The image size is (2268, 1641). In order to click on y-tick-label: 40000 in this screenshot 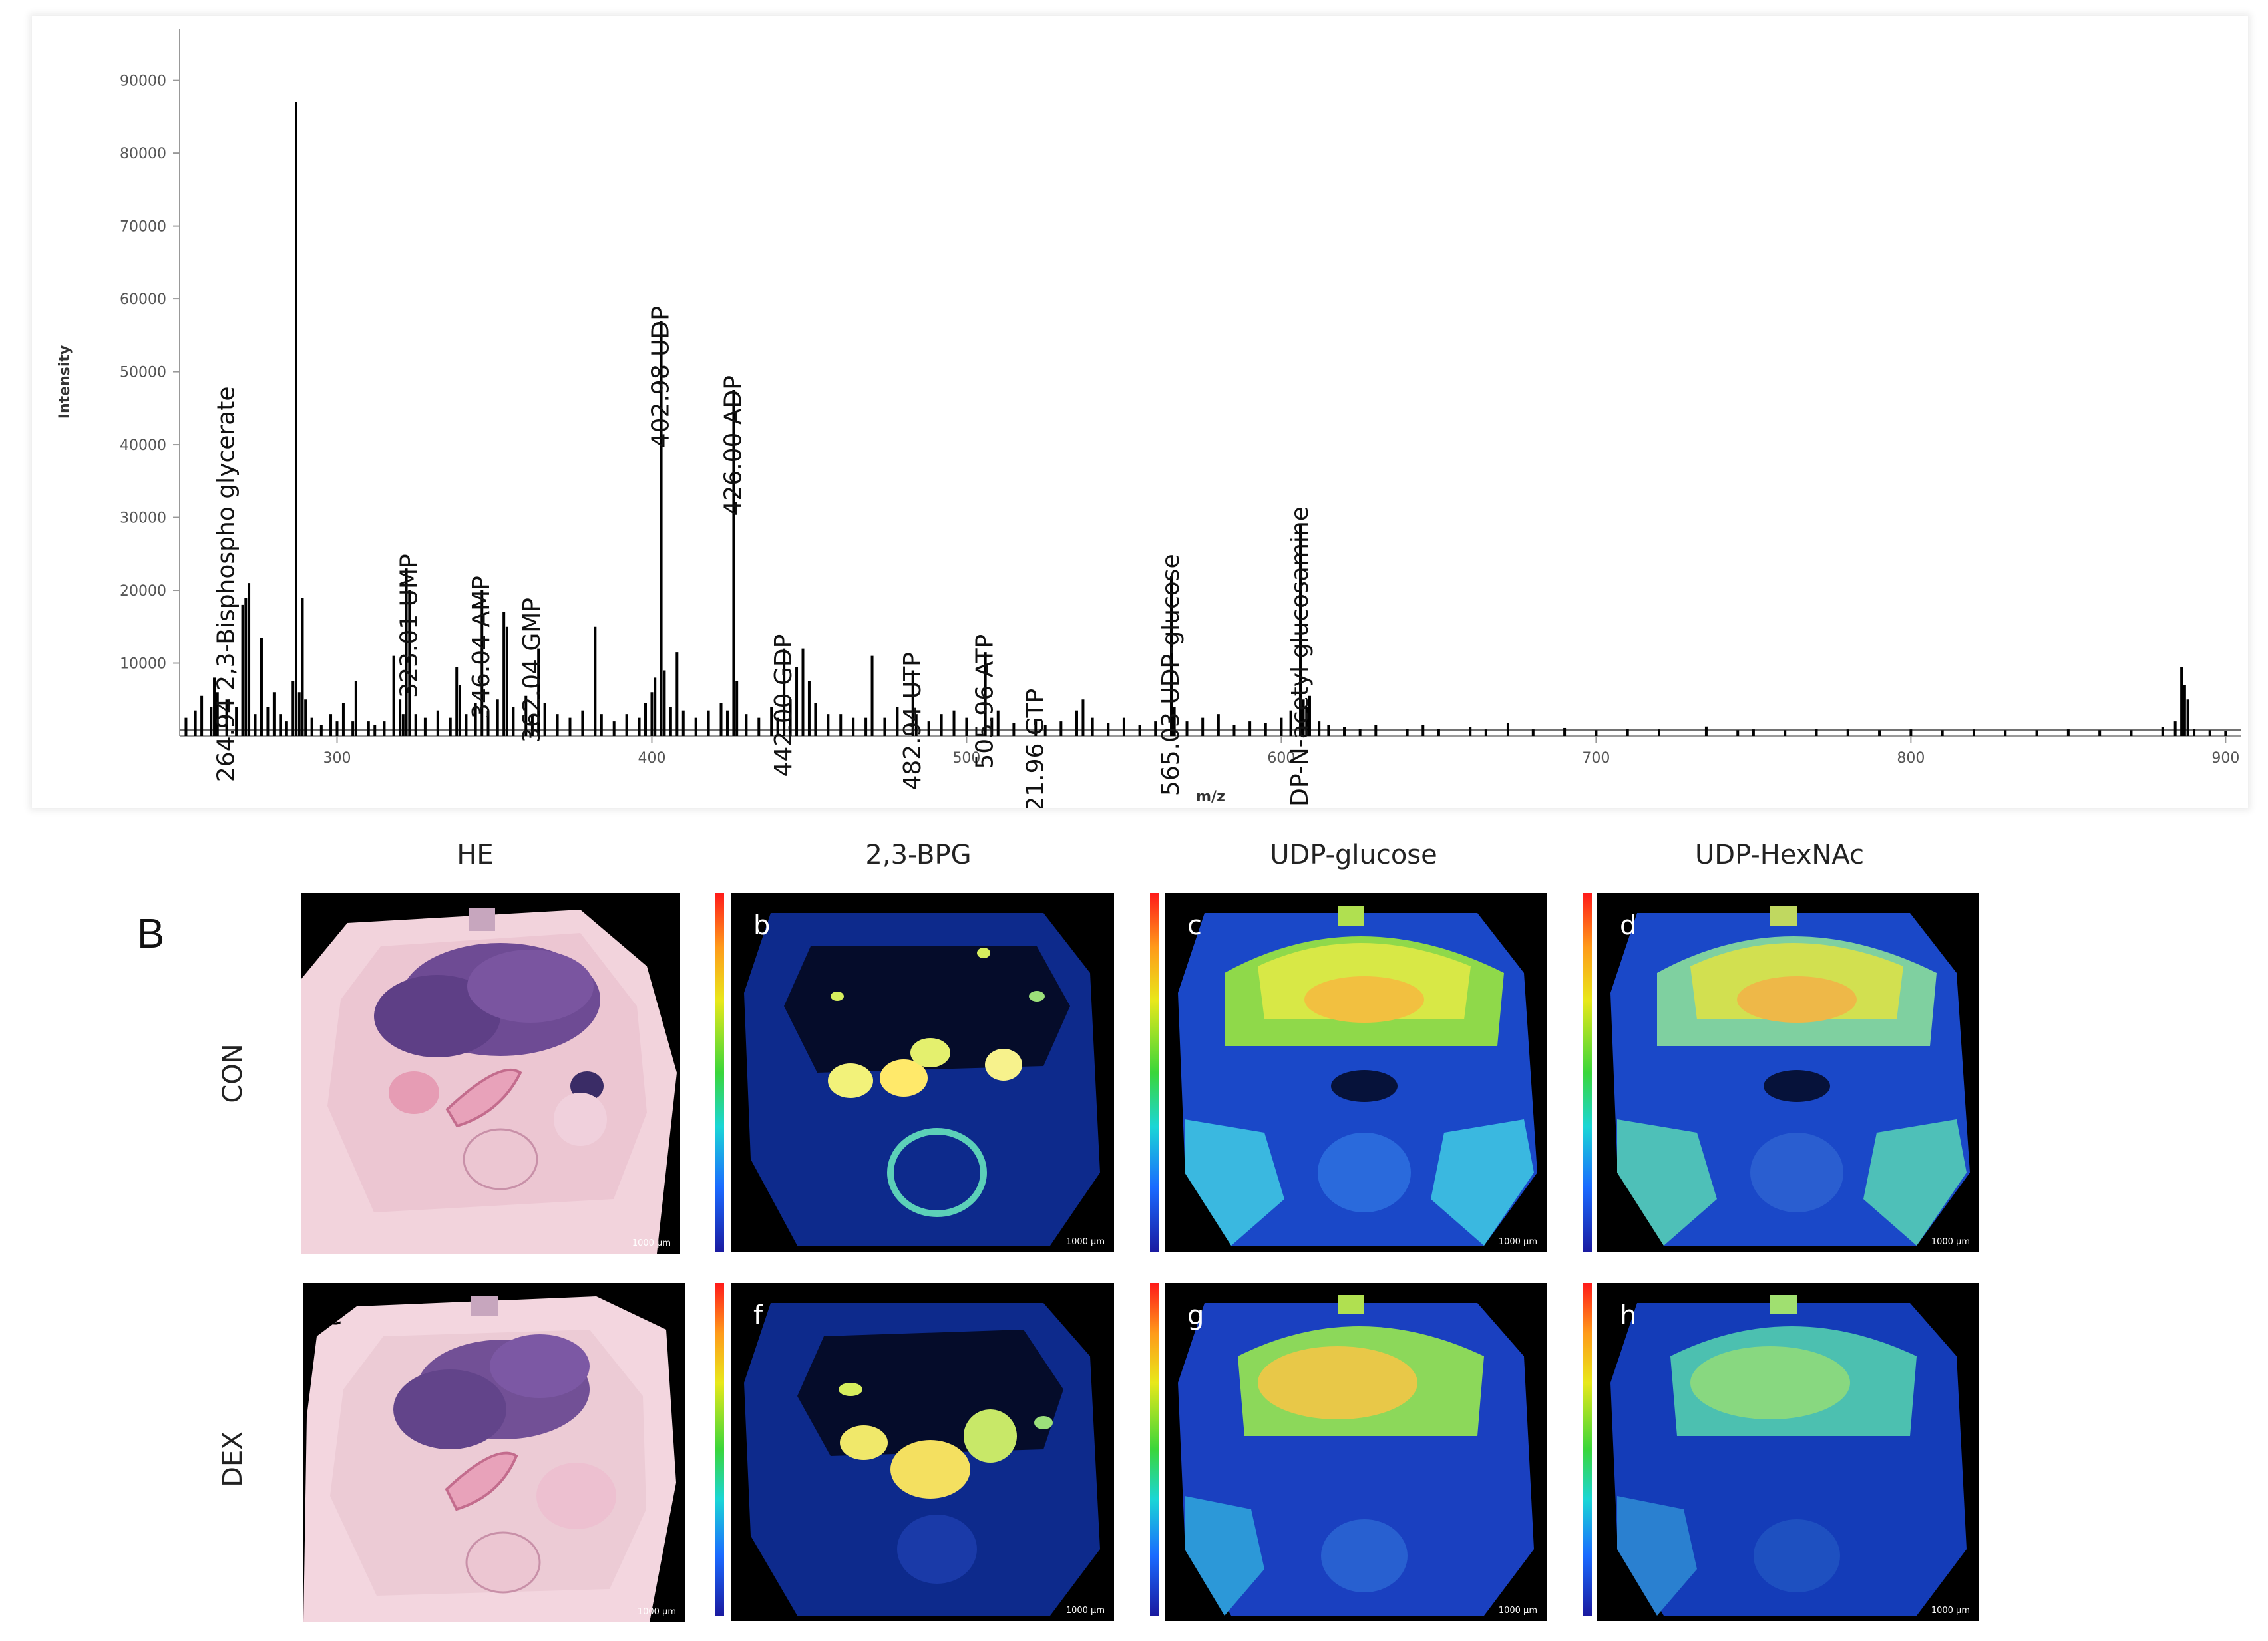, I will do `click(143, 445)`.